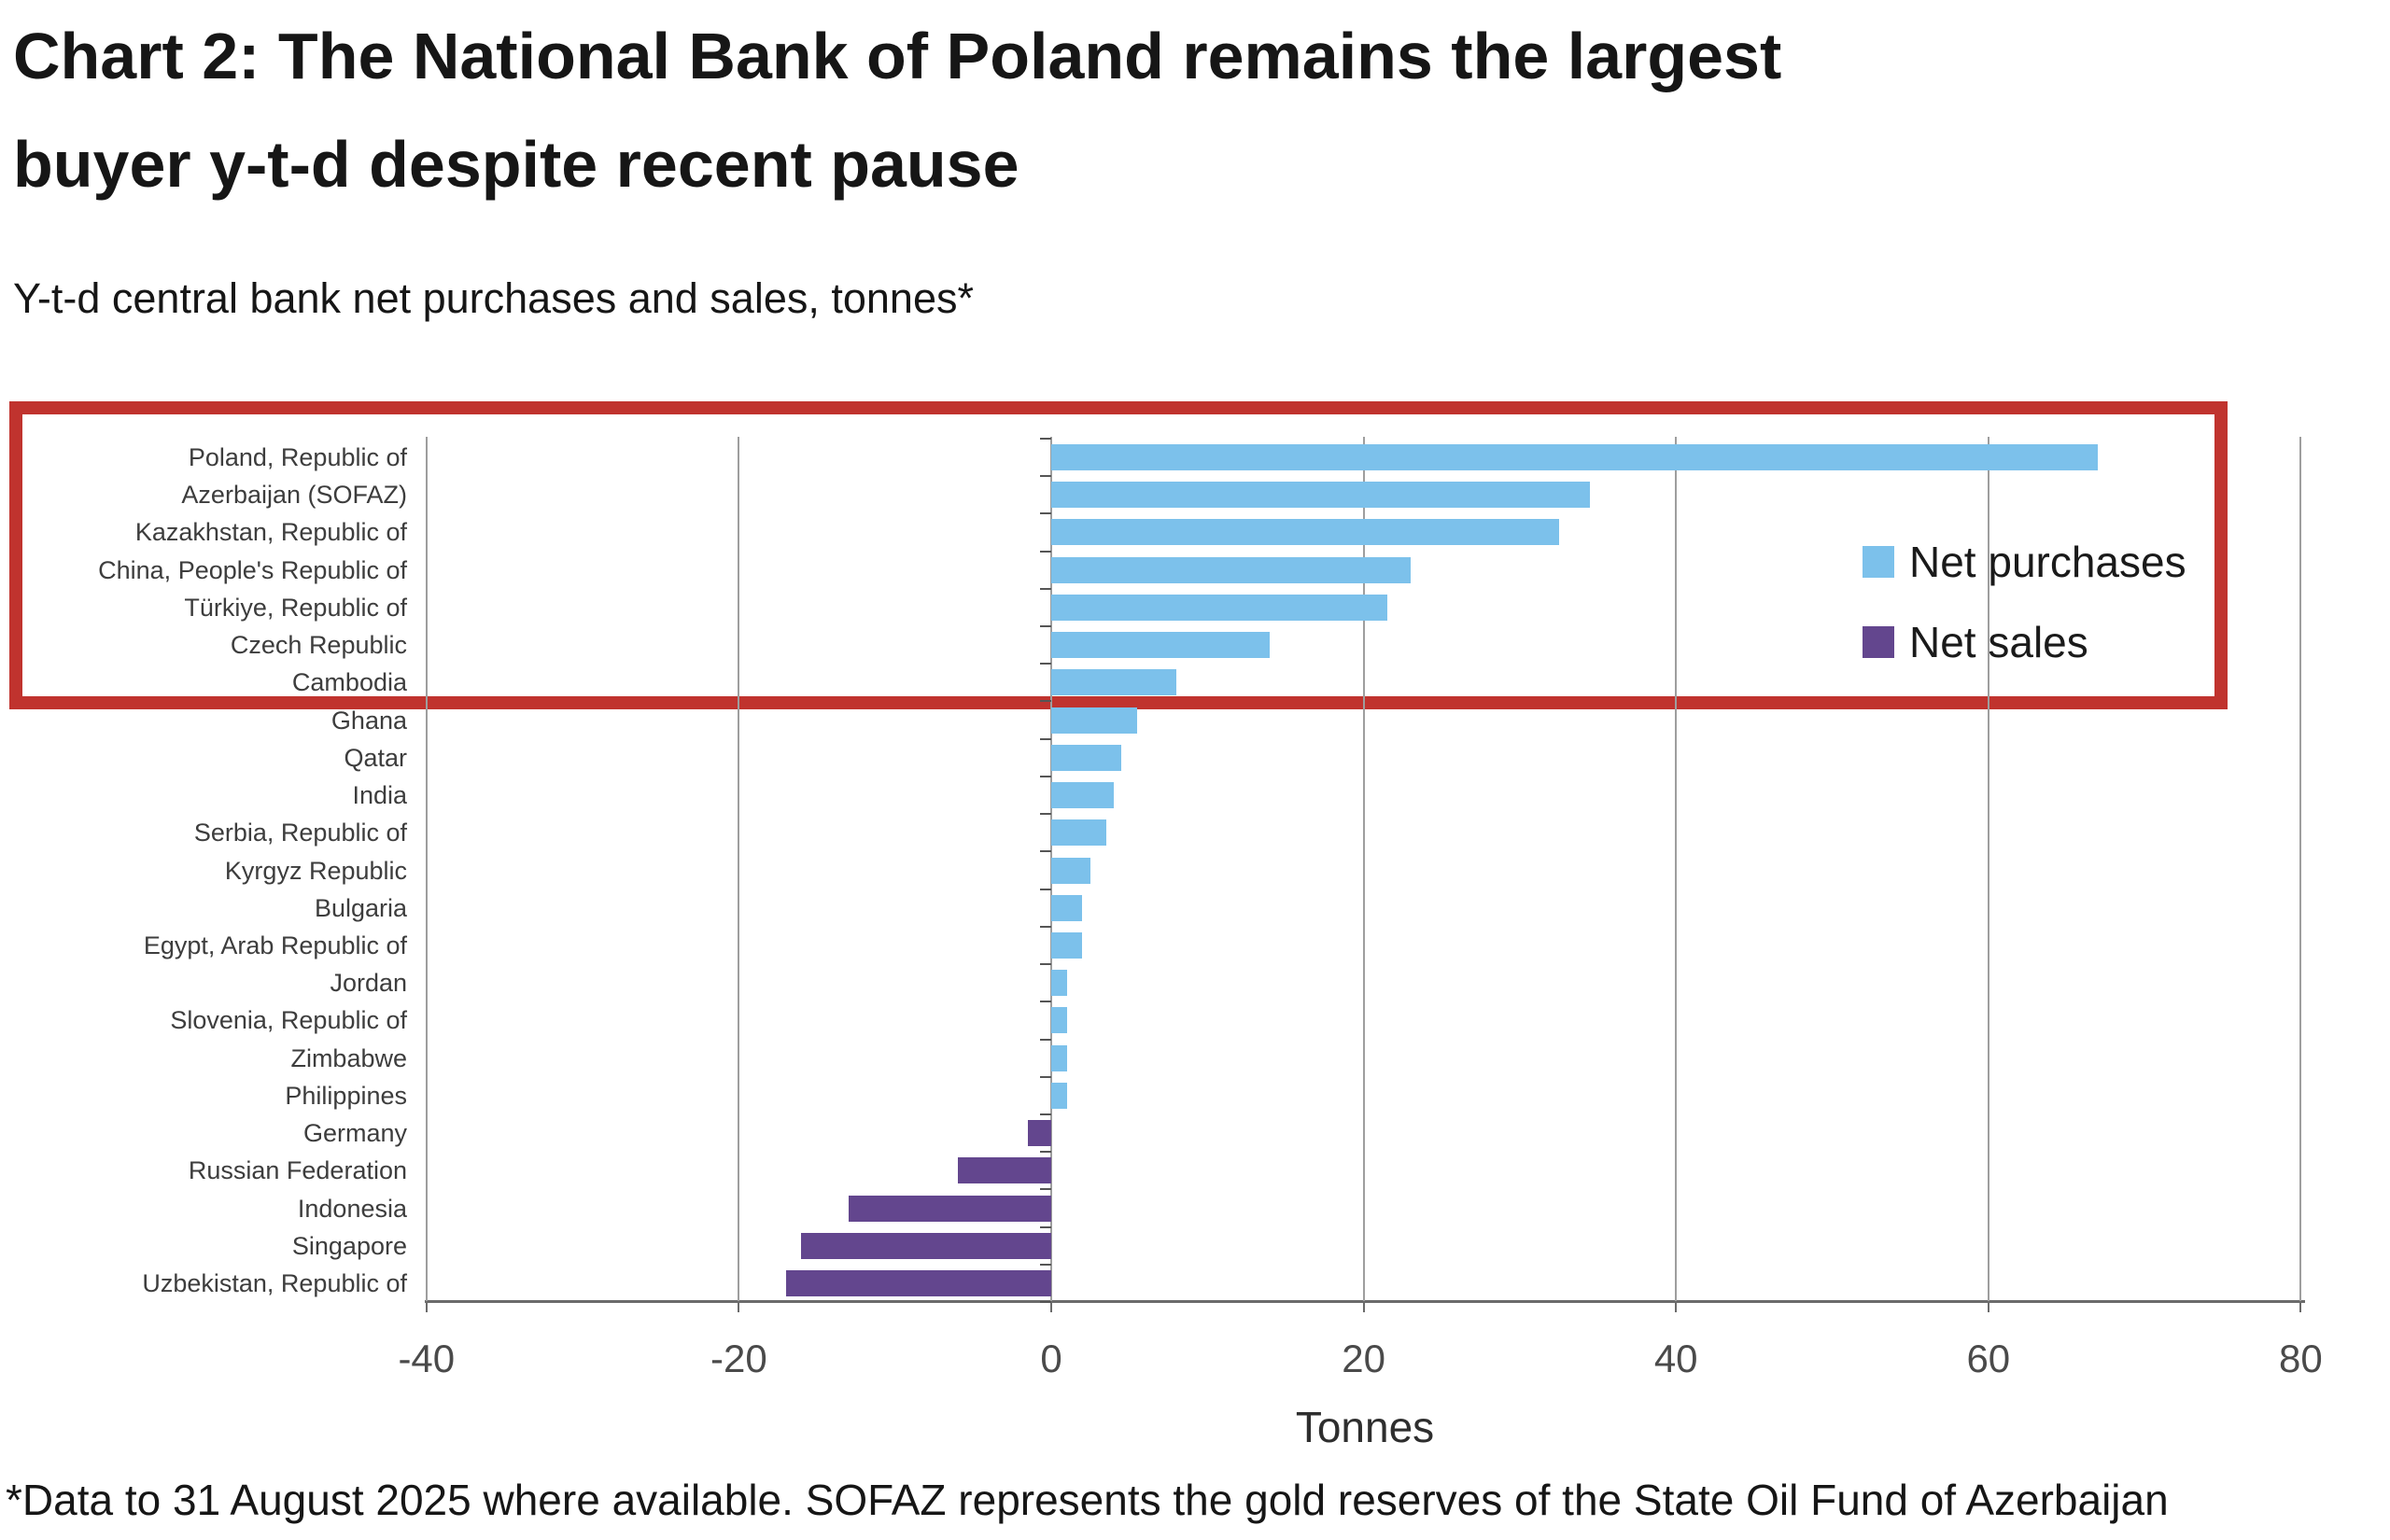 This screenshot has width=2390, height=1540. Describe the element at coordinates (368, 720) in the screenshot. I see `category-label: Ghana` at that location.